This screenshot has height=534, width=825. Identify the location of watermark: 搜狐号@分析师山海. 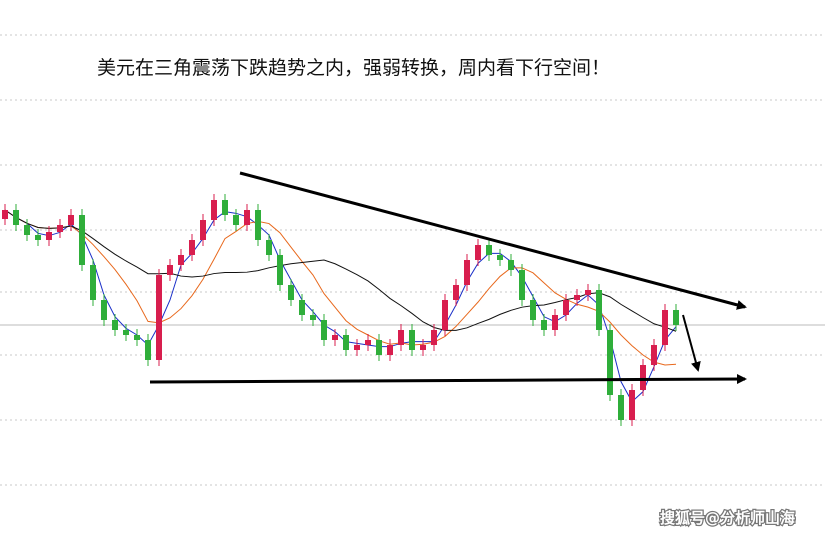
(727, 518).